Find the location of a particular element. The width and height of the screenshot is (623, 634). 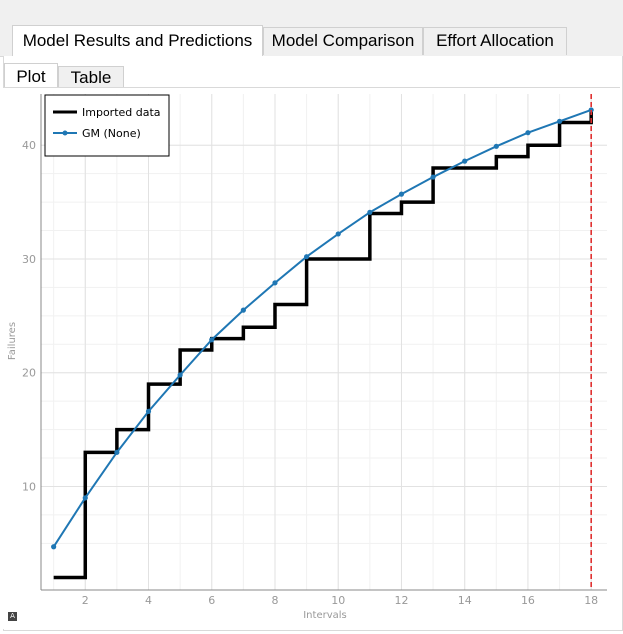

x-tick-label: 4 is located at coordinates (148, 600).